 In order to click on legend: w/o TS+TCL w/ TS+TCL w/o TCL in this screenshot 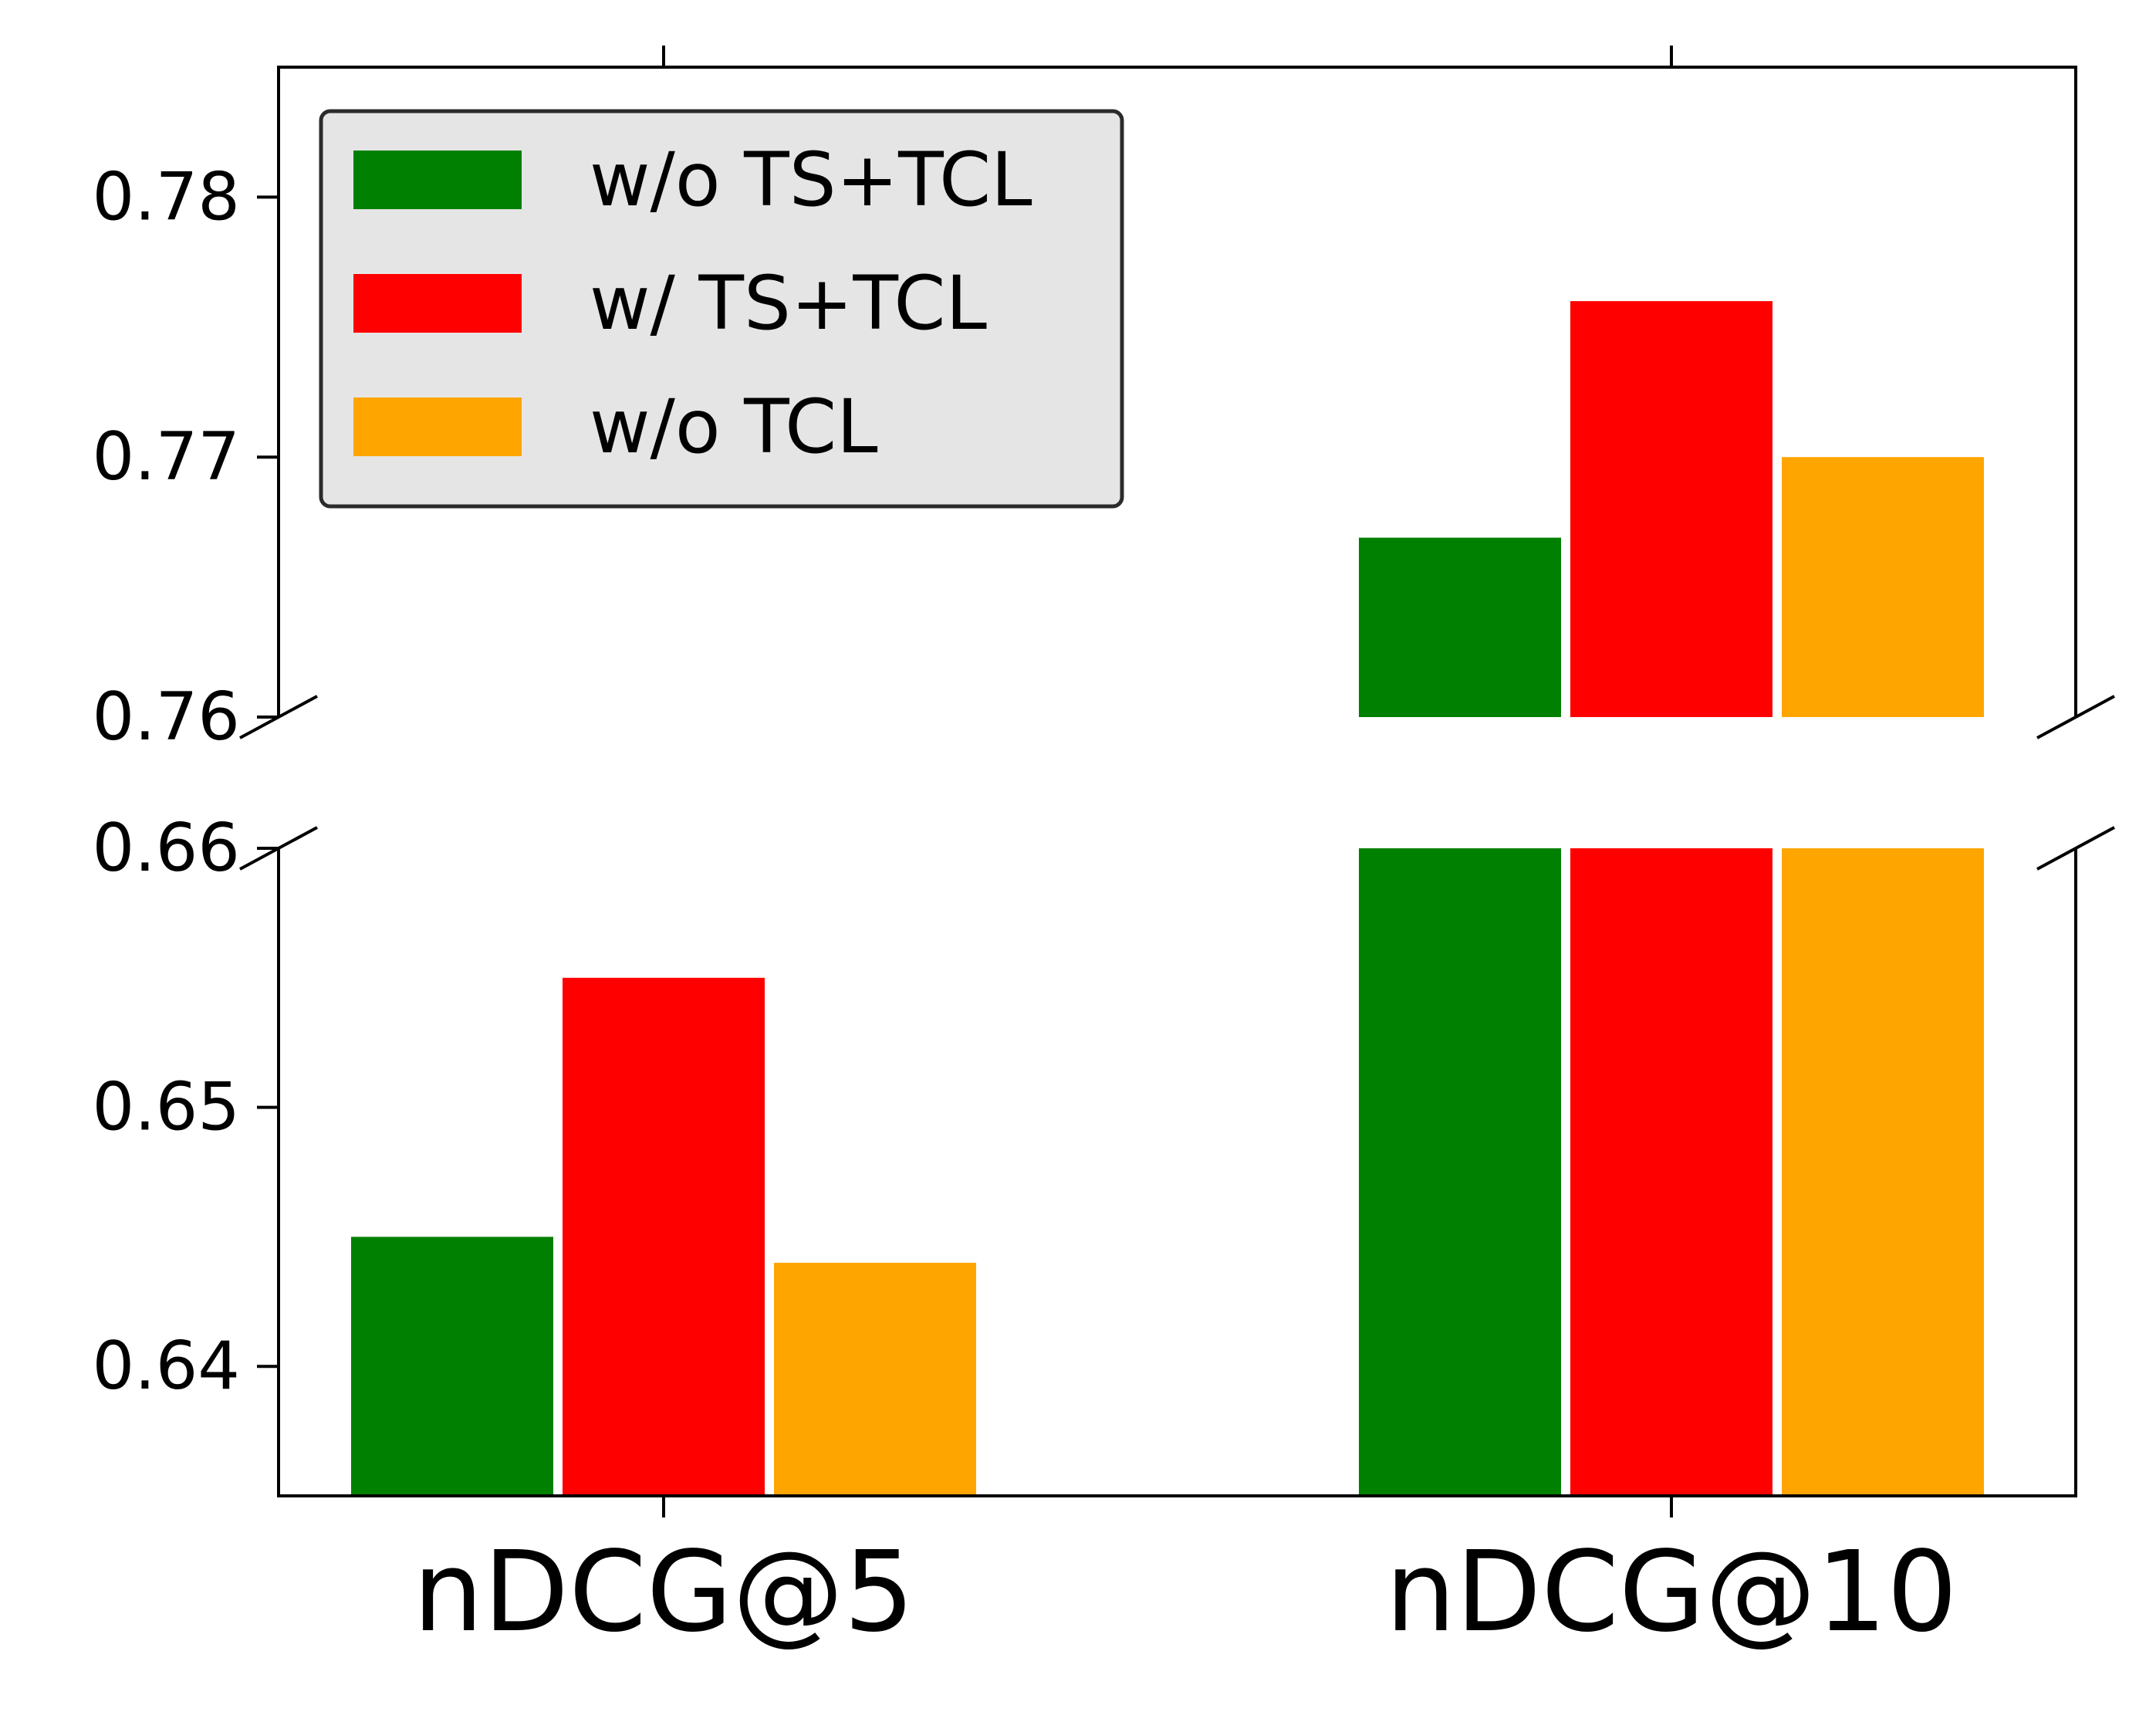, I will do `click(721, 309)`.